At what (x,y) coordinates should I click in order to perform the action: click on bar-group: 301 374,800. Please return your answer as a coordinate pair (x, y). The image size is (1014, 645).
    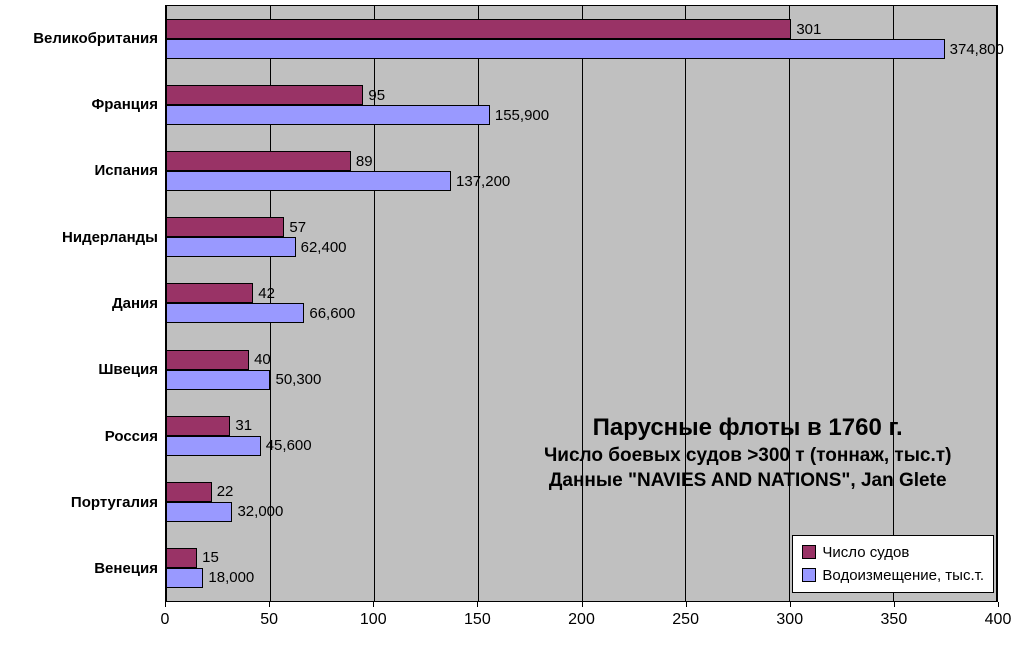
    Looking at the image, I should click on (585, 39).